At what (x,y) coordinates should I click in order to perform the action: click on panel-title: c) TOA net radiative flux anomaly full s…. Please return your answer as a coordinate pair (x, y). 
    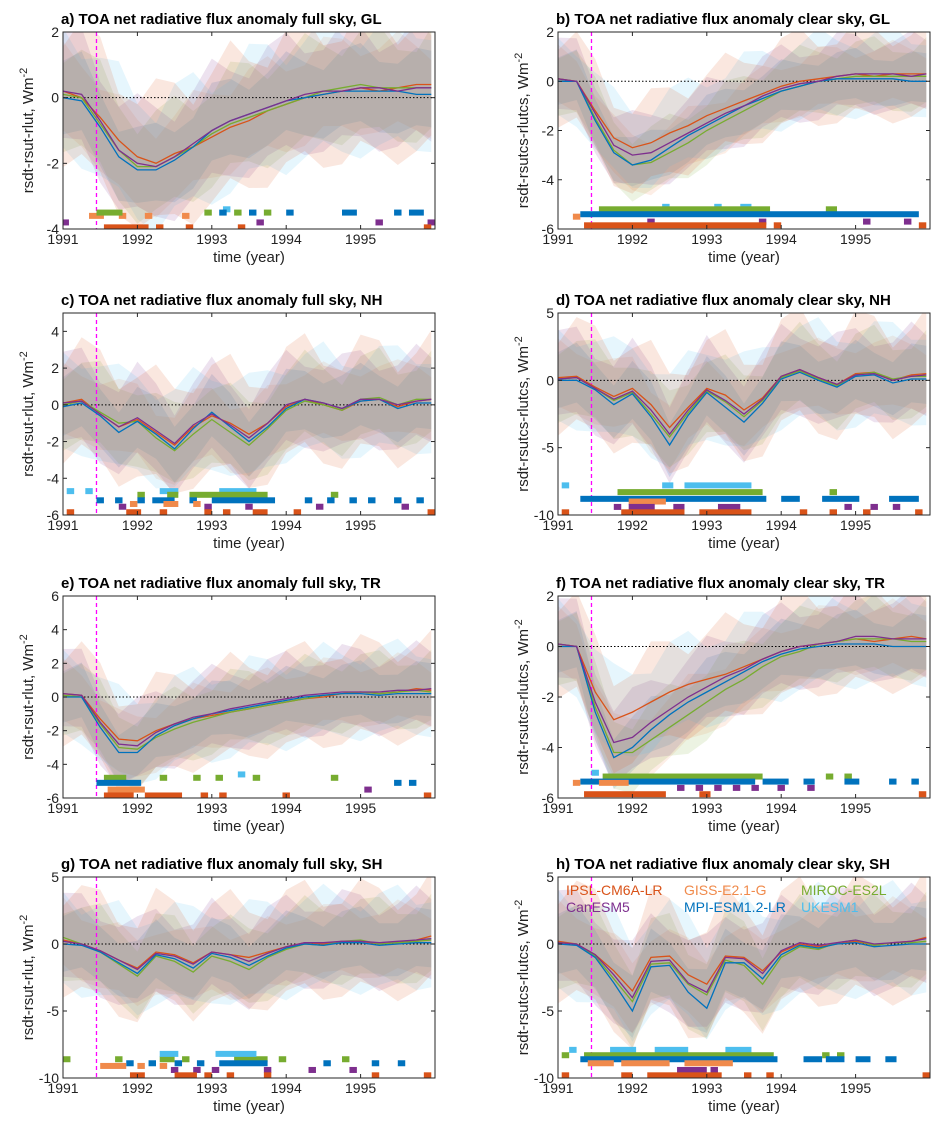
    Looking at the image, I should click on (221, 300).